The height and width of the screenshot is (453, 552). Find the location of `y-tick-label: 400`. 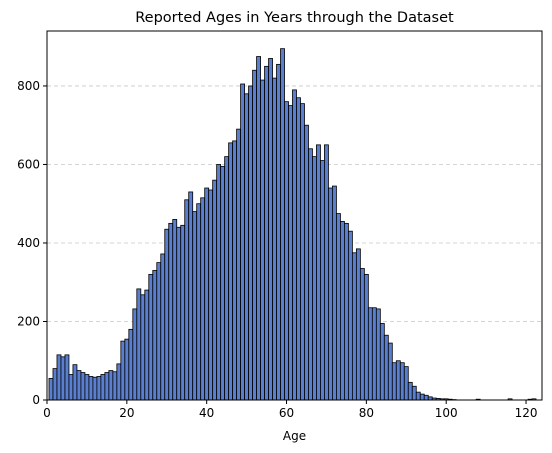

y-tick-label: 400 is located at coordinates (28, 243).